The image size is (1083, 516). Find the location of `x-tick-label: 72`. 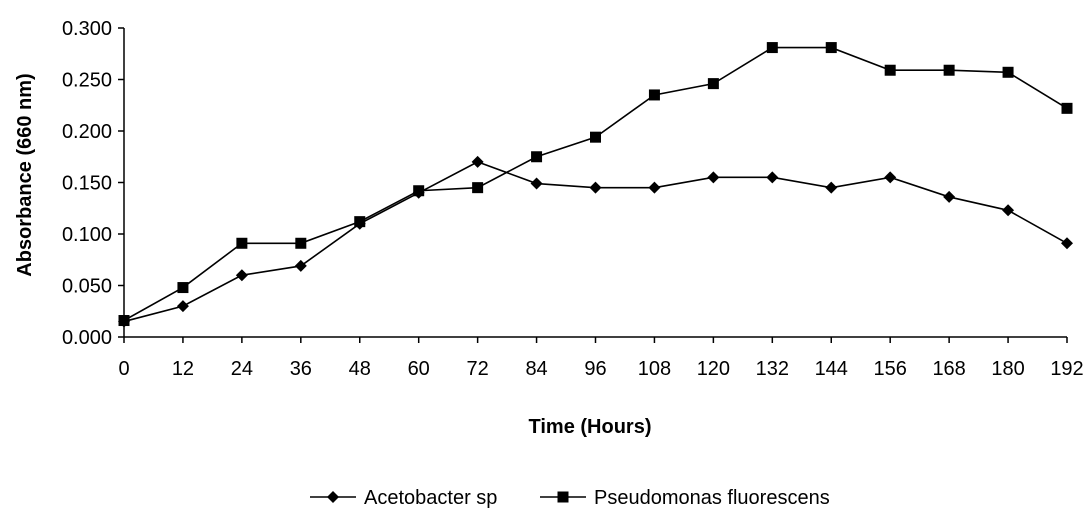

x-tick-label: 72 is located at coordinates (478, 369).